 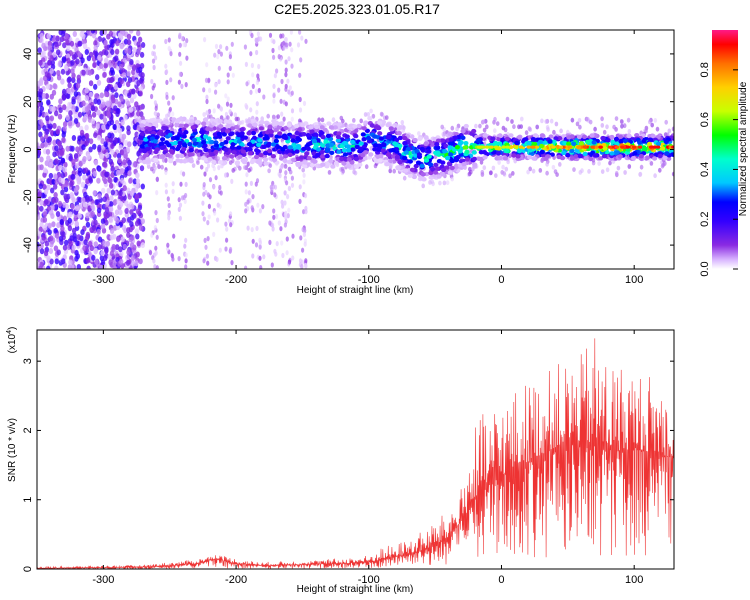 I want to click on snr-x-tick-label: 100, so click(x=634, y=580).